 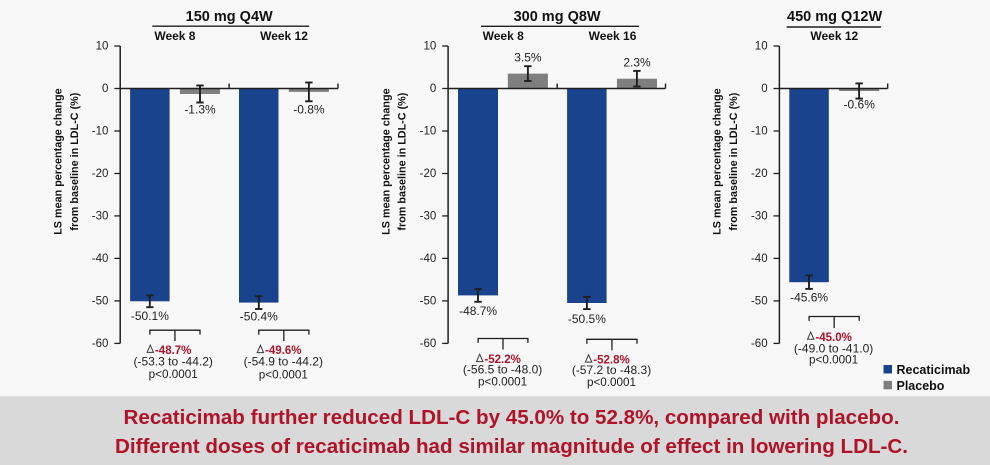 What do you see at coordinates (173, 361) in the screenshot?
I see `svg-text: (-53.3 to -44.2)` at bounding box center [173, 361].